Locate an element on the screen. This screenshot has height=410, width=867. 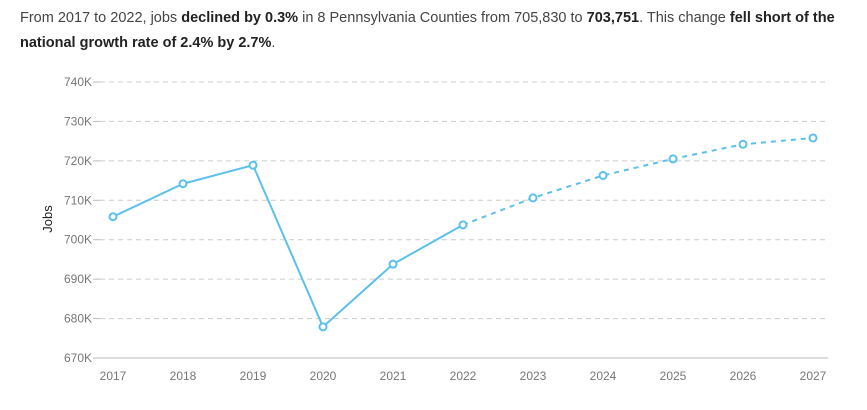
summary-part: From 2017 to 2022, jobs is located at coordinates (101, 18).